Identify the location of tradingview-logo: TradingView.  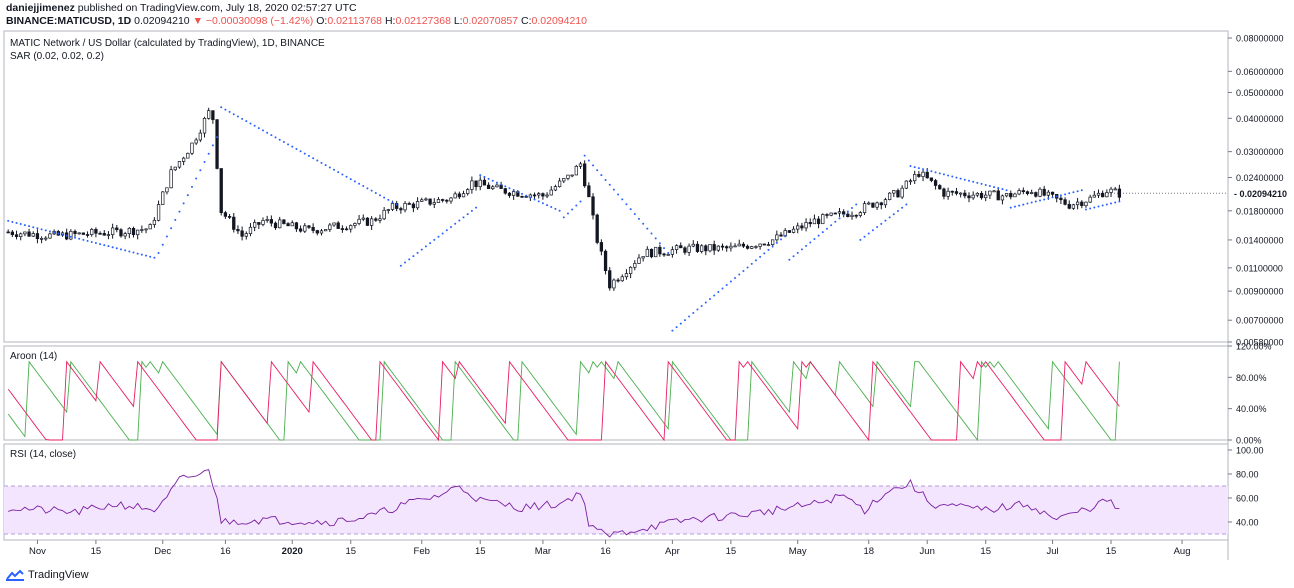
(47, 575).